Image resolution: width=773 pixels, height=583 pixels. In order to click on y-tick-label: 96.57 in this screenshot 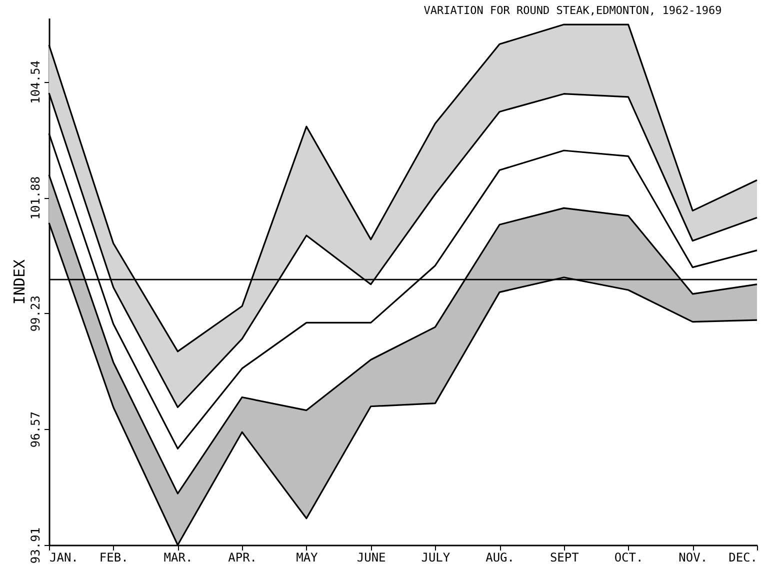, I will do `click(35, 429)`.